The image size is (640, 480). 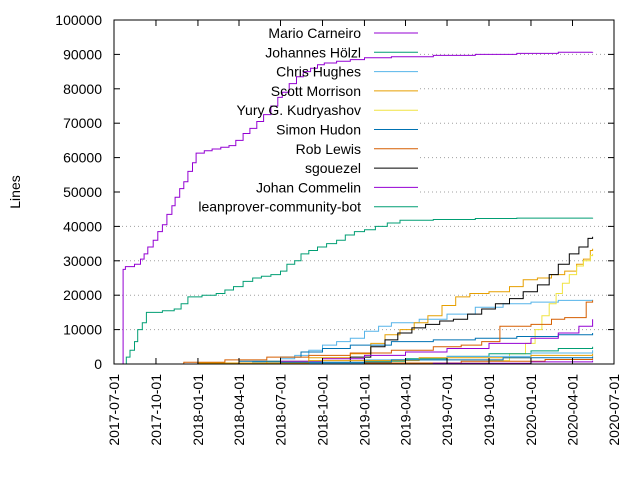 I want to click on legend-label: Rob Lewis, so click(x=328, y=149).